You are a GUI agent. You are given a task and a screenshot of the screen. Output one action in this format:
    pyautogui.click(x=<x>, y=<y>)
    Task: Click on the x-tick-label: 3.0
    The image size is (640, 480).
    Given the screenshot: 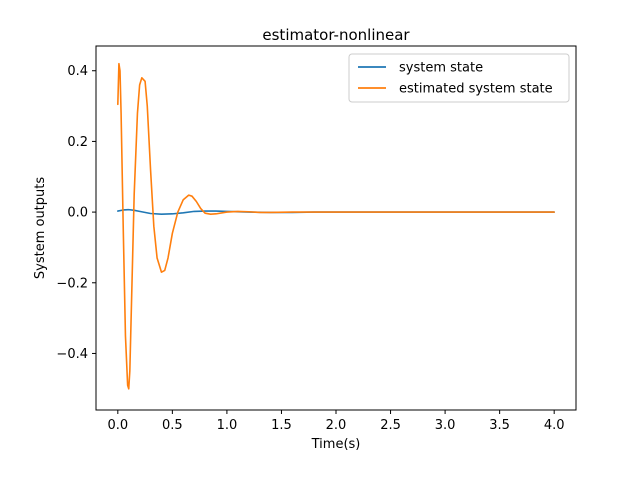 What is the action you would take?
    pyautogui.click(x=445, y=425)
    